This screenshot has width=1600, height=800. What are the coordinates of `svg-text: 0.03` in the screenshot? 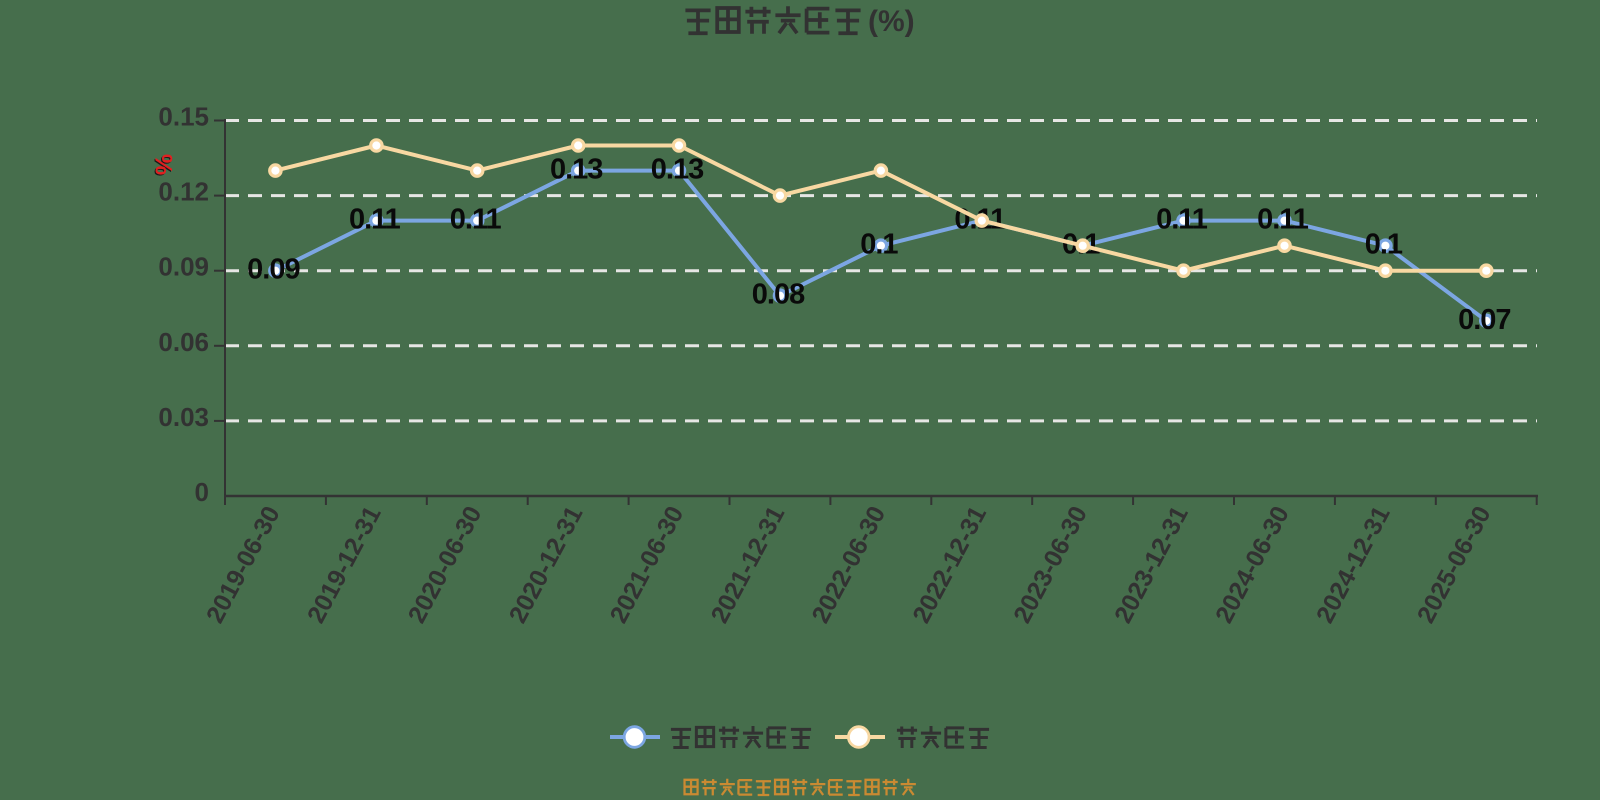 It's located at (183, 417).